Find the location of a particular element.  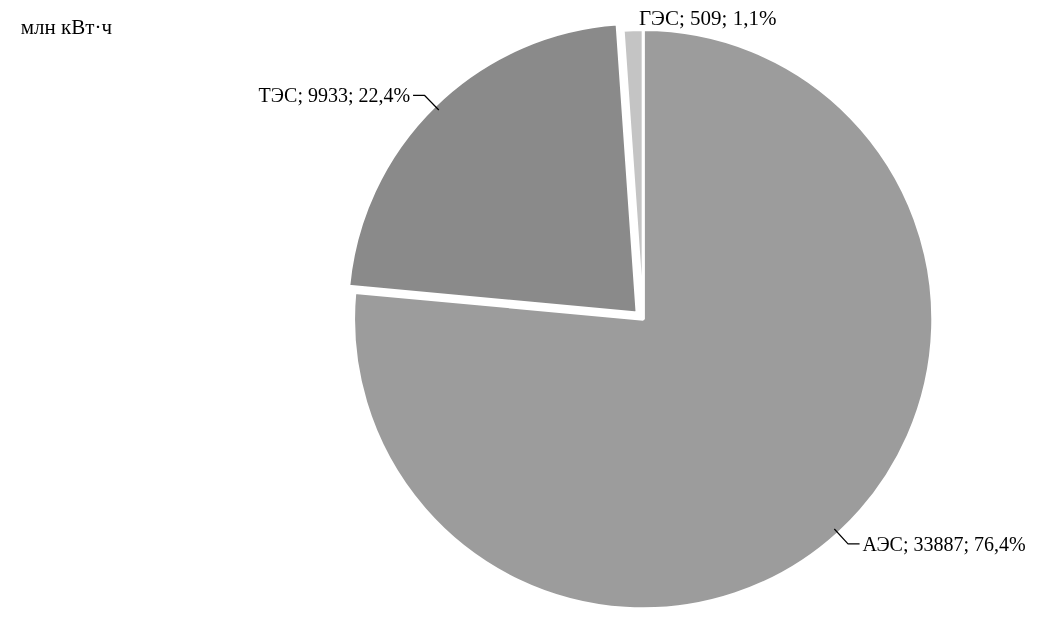

slice-label: АЭС; 33887; 76,4% is located at coordinates (944, 543).